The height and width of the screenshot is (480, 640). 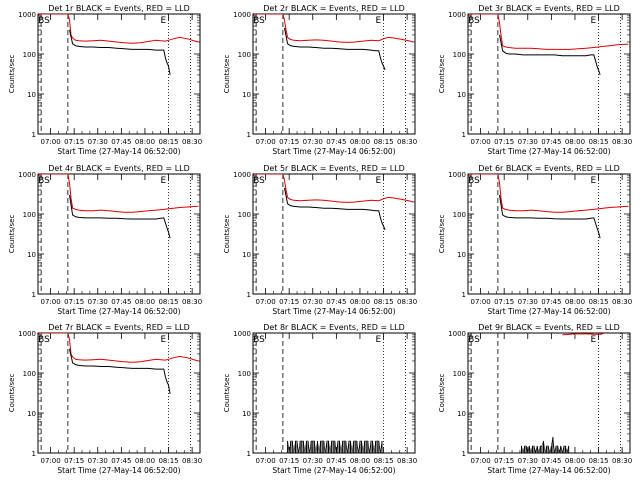 I want to click on panel-title: Det 1r BLACK = Events, RED = LLD, so click(x=119, y=8).